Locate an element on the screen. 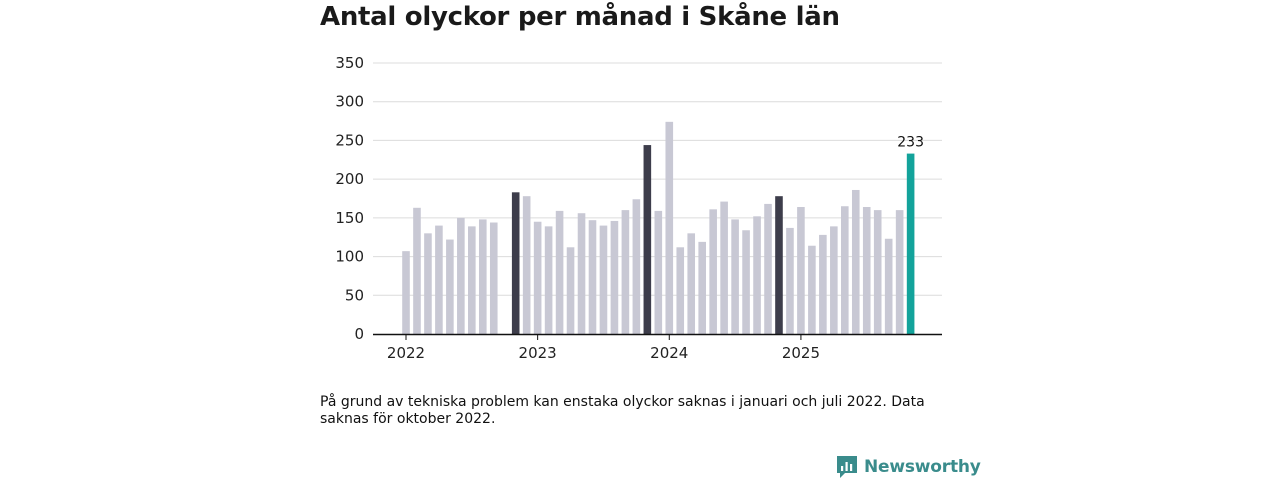  y-tick-label: 200 is located at coordinates (349, 179).